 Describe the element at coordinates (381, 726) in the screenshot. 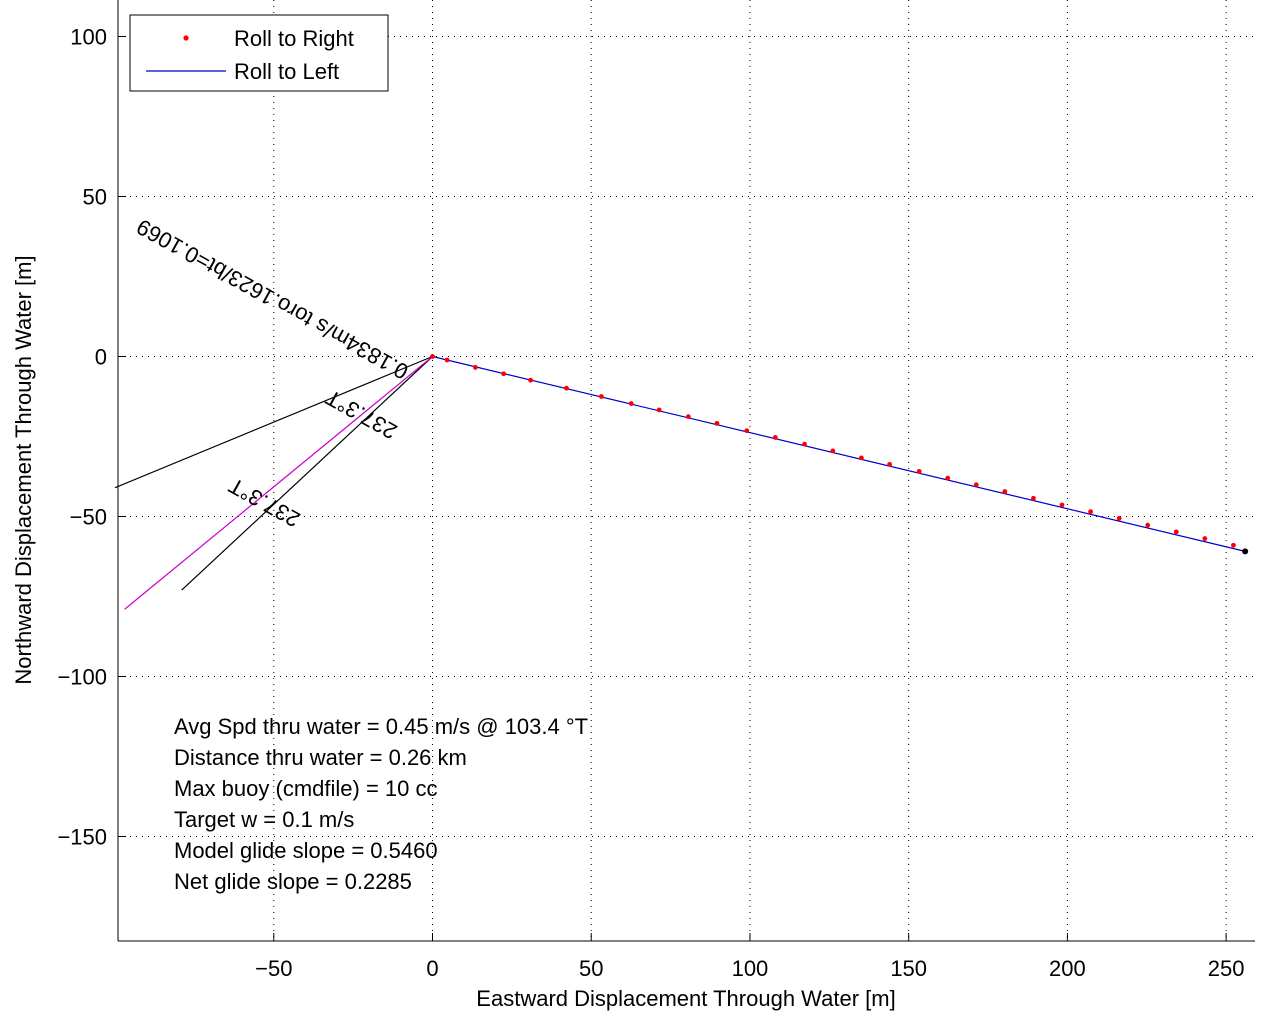

I see `annotation-avg-speed: Avg Spd thru water = 0.45 m/s @ 103.4 °T` at that location.